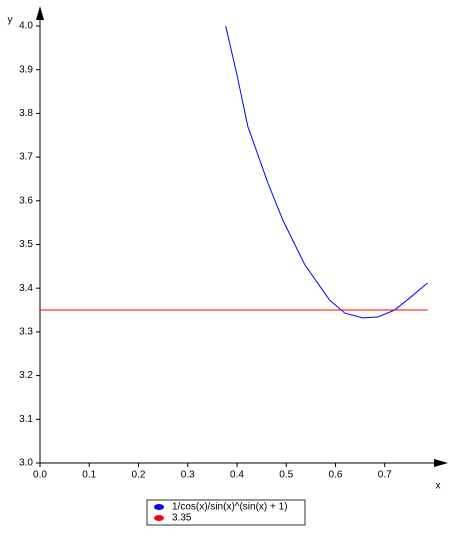  What do you see at coordinates (182, 518) in the screenshot?
I see `legend-label: 3.35` at bounding box center [182, 518].